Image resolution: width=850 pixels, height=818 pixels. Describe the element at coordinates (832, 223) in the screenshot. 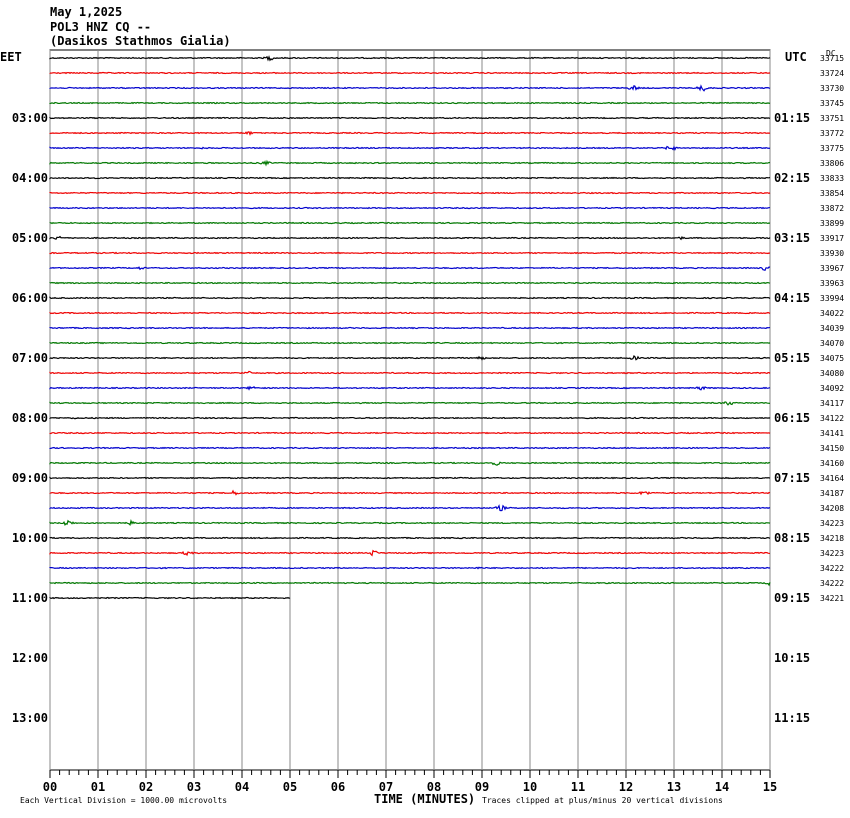

I see `trace-count: 33899` at that location.